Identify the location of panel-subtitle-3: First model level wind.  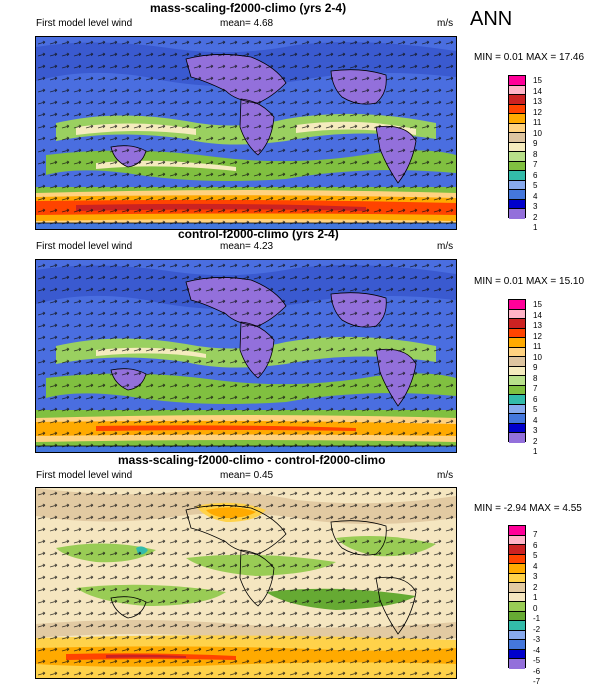
(84, 475).